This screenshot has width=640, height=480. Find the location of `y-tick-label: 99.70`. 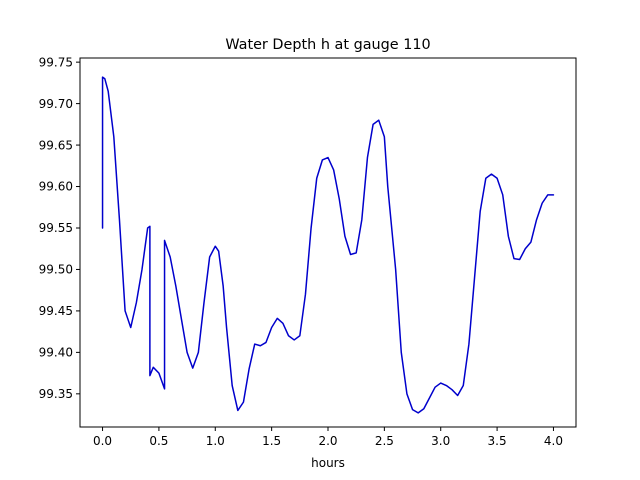

y-tick-label: 99.70 is located at coordinates (56, 104).